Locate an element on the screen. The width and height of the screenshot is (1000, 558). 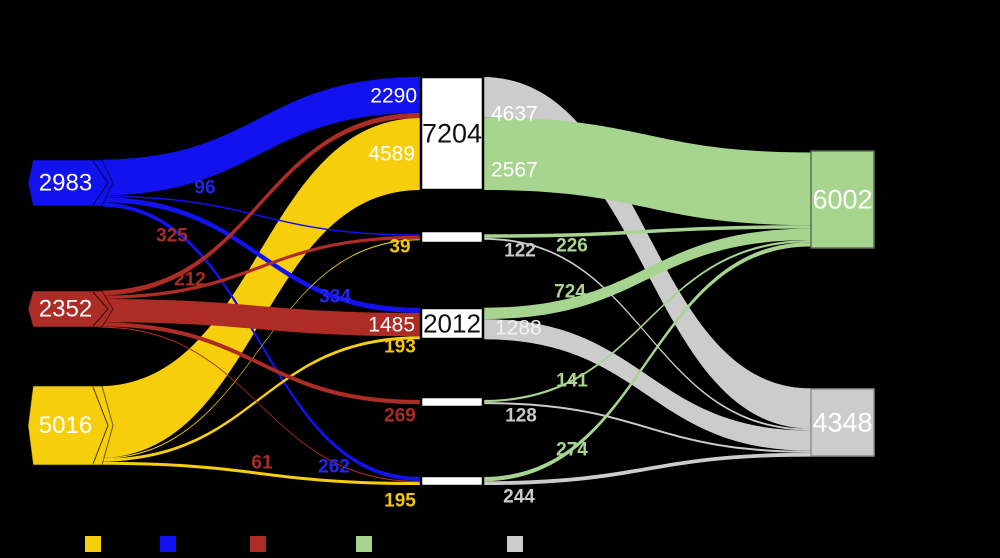
node-mid-2012-label: 2012 is located at coordinates (452, 324).